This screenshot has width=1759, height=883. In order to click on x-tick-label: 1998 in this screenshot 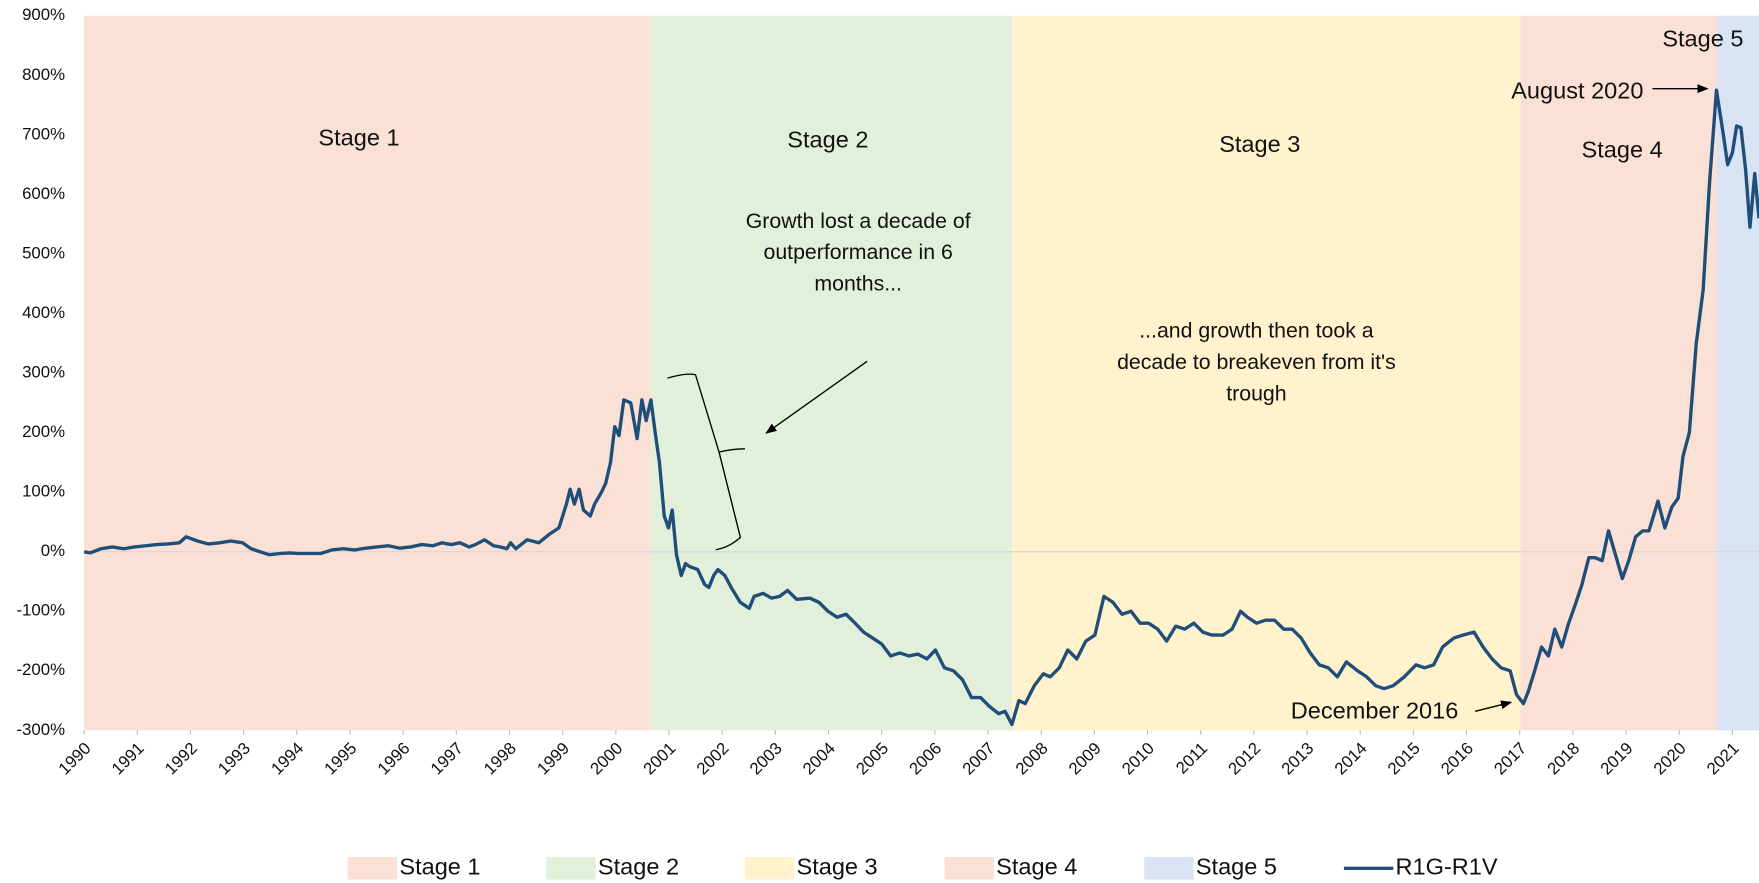, I will do `click(500, 759)`.